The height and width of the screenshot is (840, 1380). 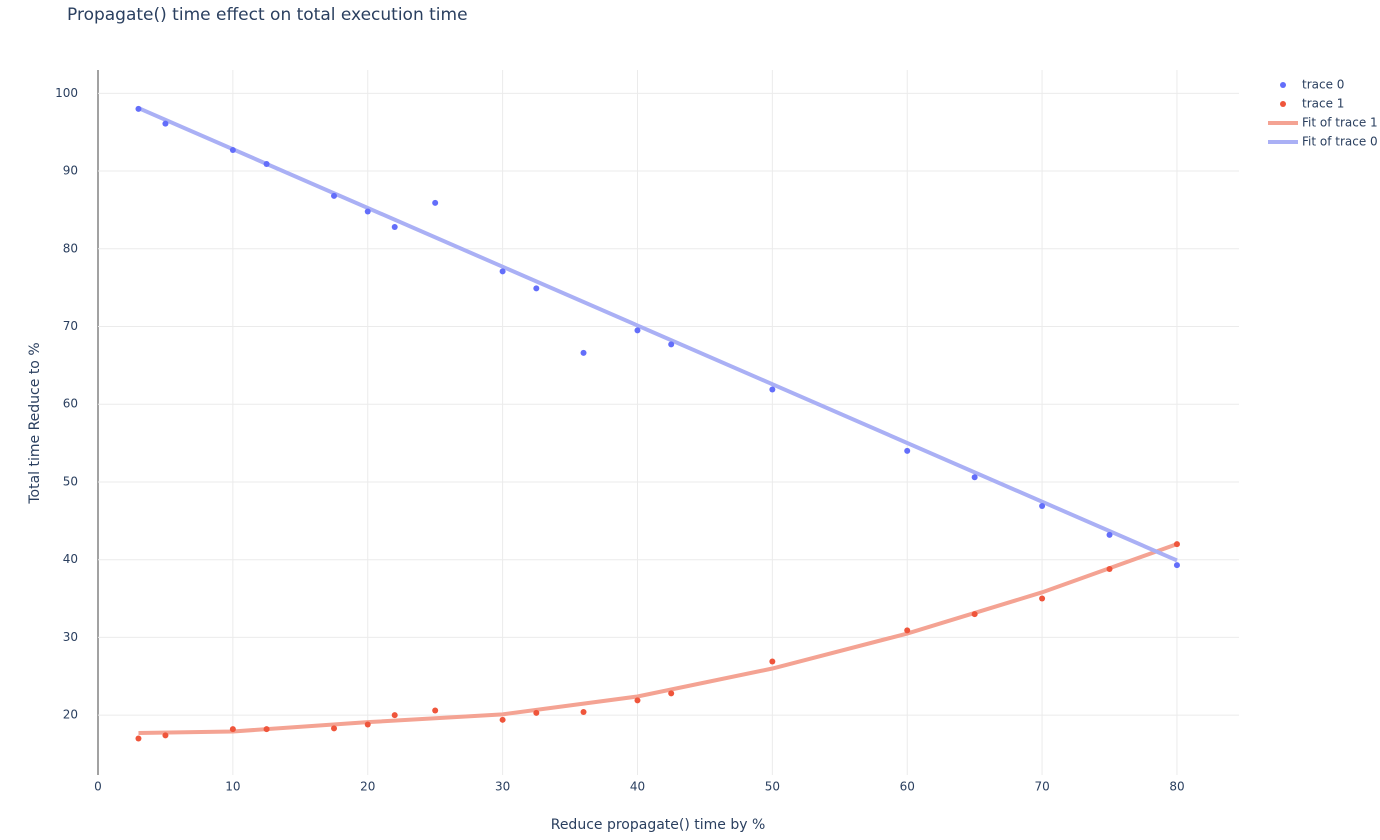 What do you see at coordinates (70, 559) in the screenshot?
I see `y-tick-label: 40` at bounding box center [70, 559].